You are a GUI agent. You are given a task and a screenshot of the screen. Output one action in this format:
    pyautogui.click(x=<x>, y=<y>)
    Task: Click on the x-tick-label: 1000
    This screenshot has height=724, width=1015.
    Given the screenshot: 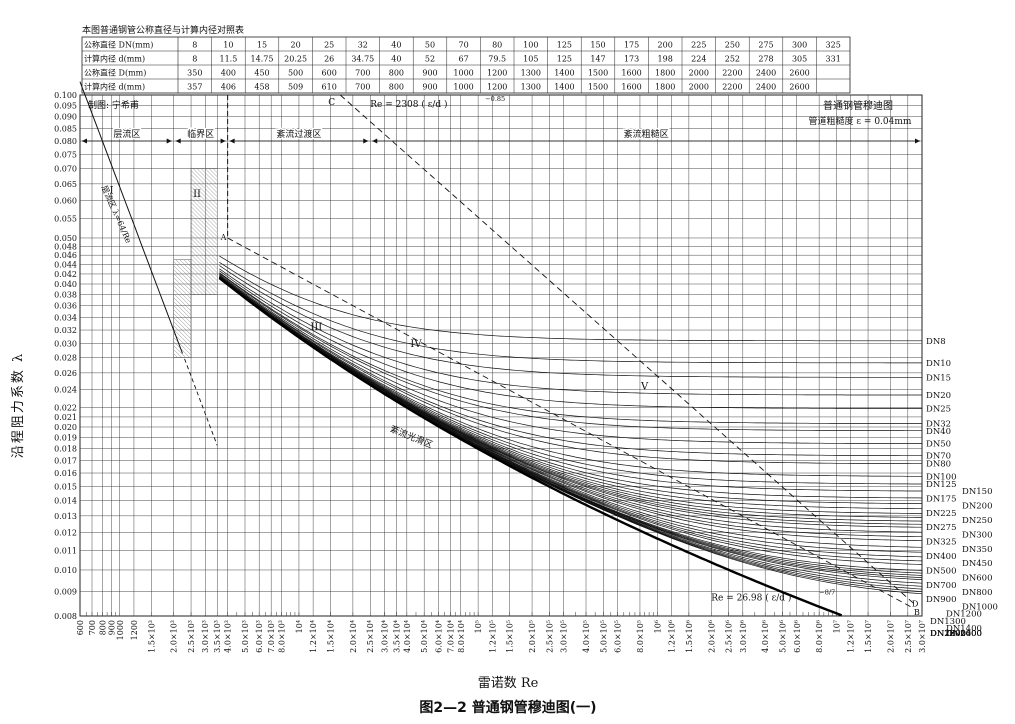 What is the action you would take?
    pyautogui.click(x=120, y=630)
    